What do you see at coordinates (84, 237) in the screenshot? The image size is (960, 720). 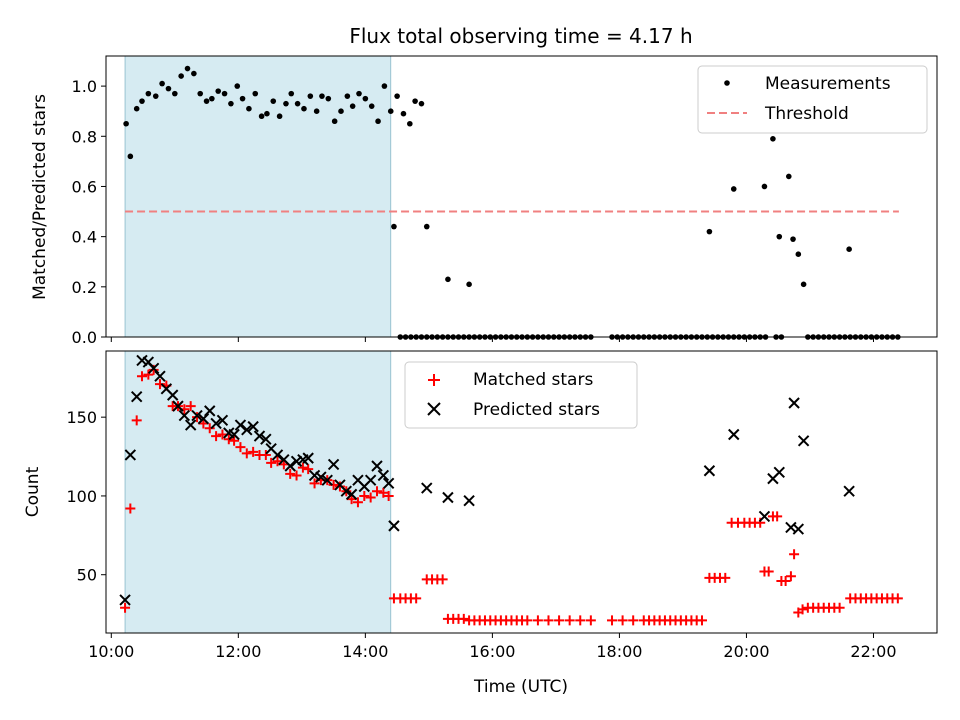 I see `y-tick-label: 0.4` at bounding box center [84, 237].